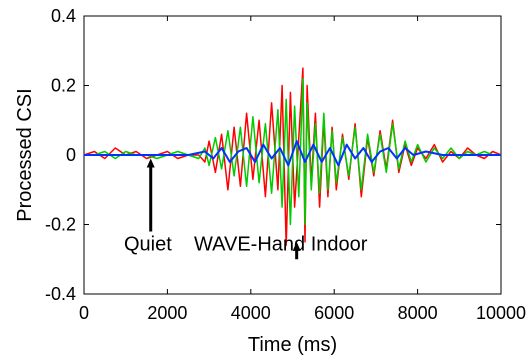  What do you see at coordinates (167, 313) in the screenshot?
I see `x-tick-label: 2000` at bounding box center [167, 313].